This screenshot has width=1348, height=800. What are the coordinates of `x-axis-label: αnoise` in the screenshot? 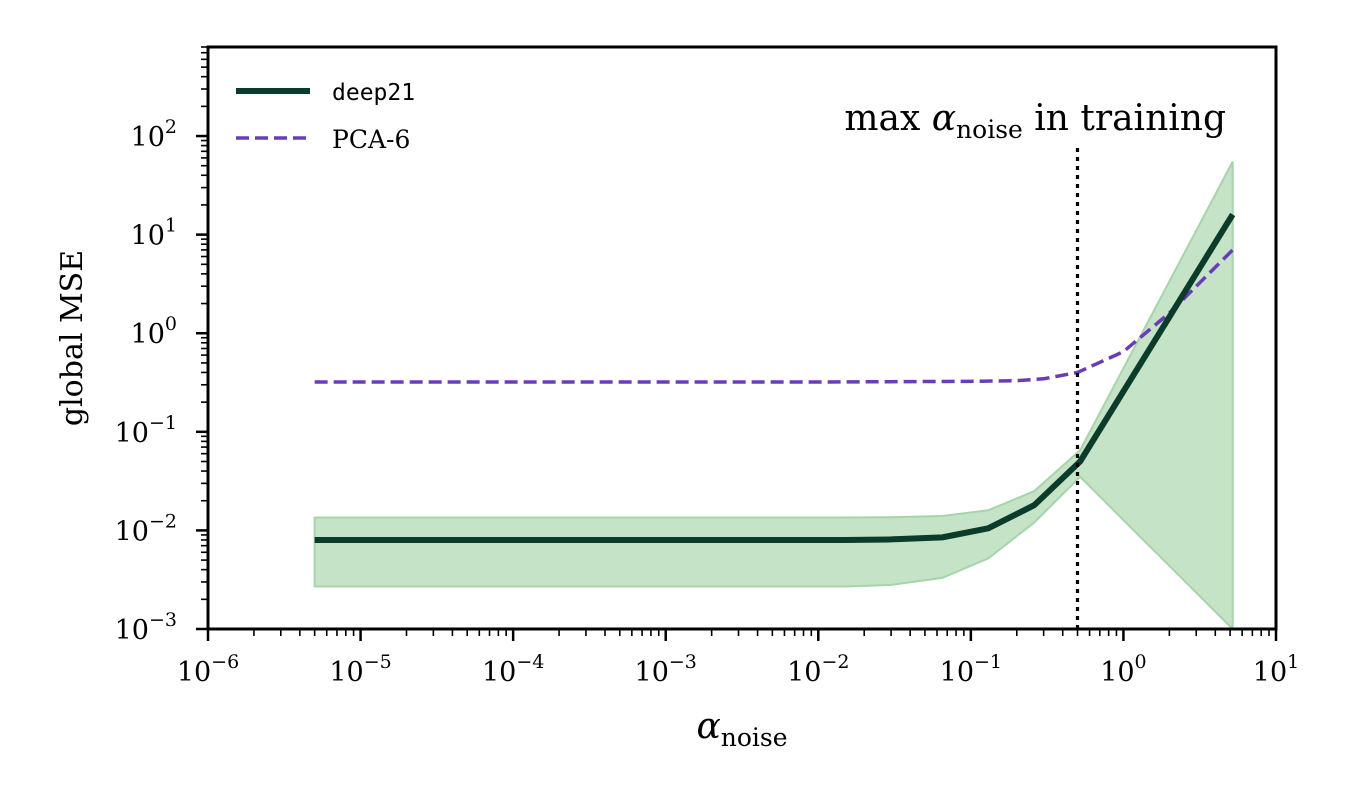 It's located at (741, 729).